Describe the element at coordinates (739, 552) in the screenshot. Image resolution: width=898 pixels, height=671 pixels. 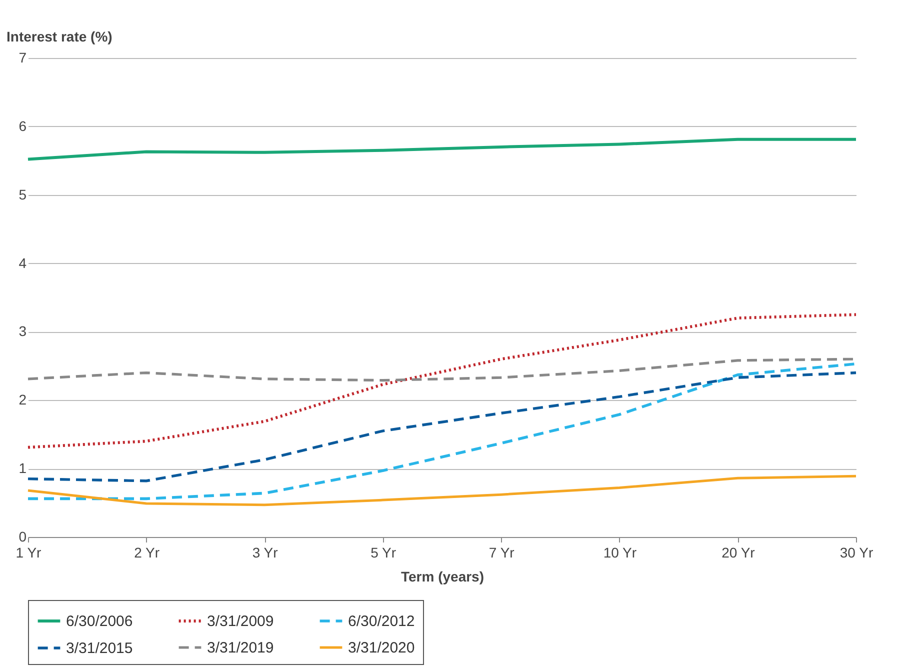
I see `x-tick-label: 20 Yr` at that location.